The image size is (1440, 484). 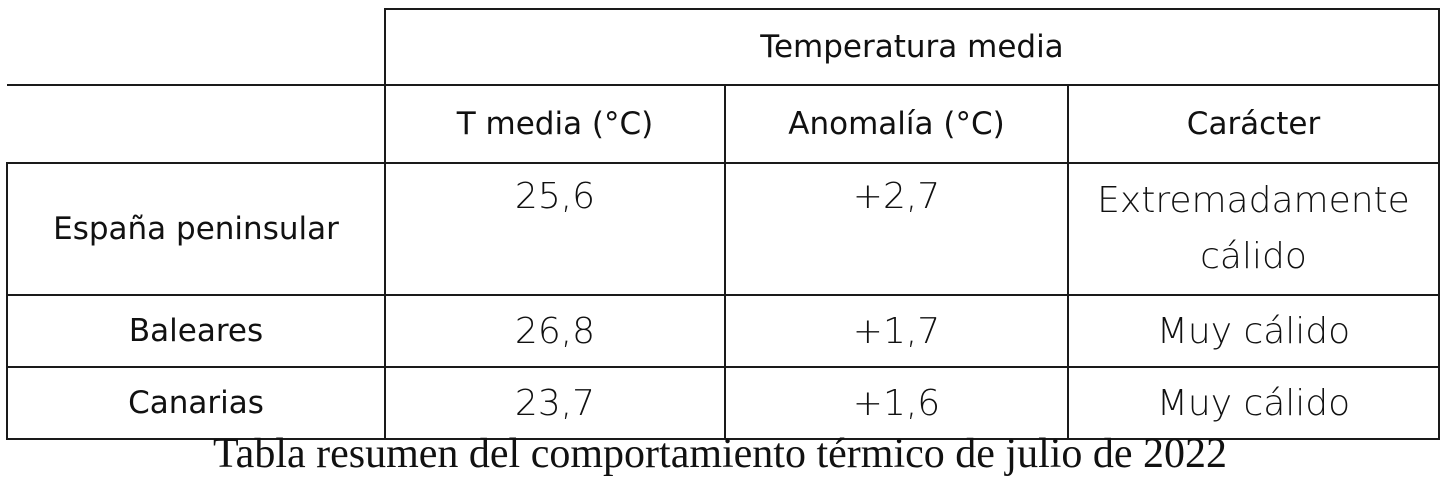 What do you see at coordinates (555, 403) in the screenshot?
I see `cell-t-media: 23,7` at bounding box center [555, 403].